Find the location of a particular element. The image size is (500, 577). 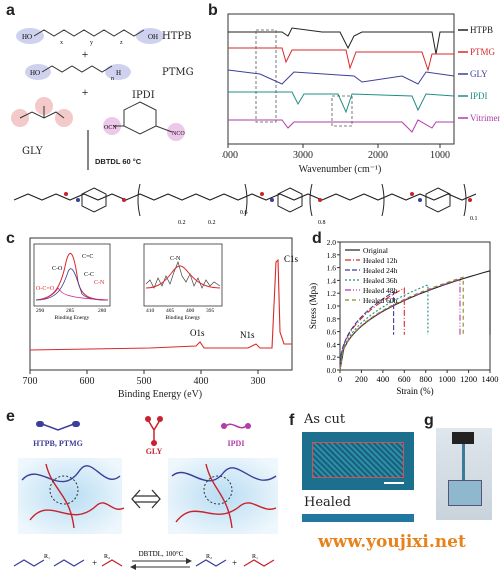

stress-ylabel: Stress (Mpa) is located at coordinates (313, 306).